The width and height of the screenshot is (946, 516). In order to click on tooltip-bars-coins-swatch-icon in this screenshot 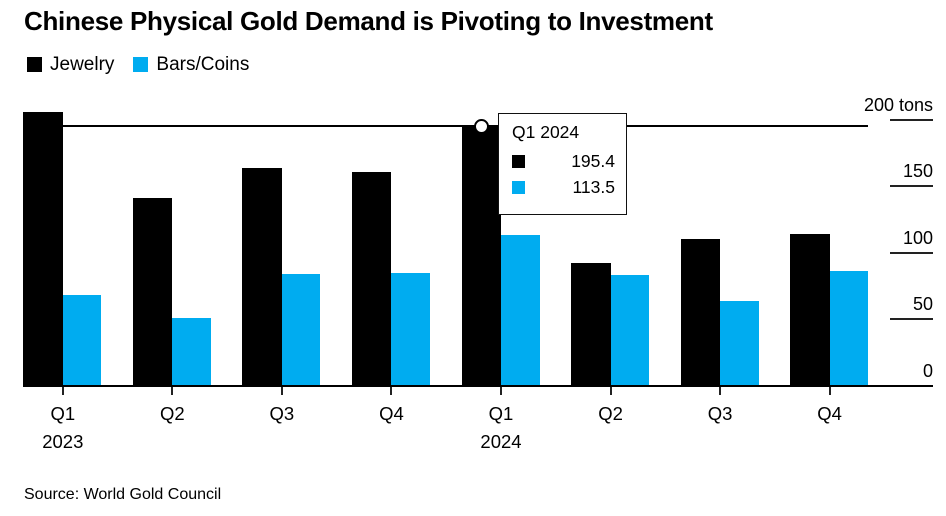, I will do `click(518, 187)`.